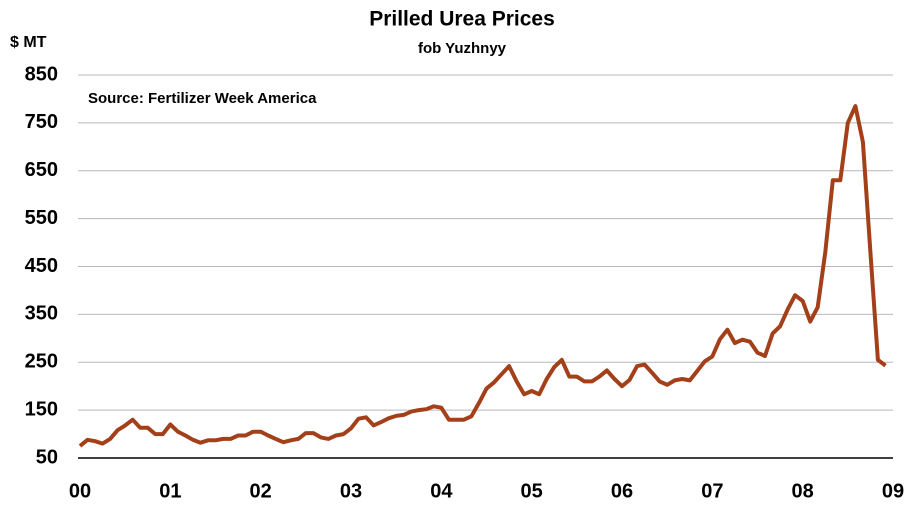 This screenshot has height=511, width=912. I want to click on y-tick-label: 250, so click(41, 362).